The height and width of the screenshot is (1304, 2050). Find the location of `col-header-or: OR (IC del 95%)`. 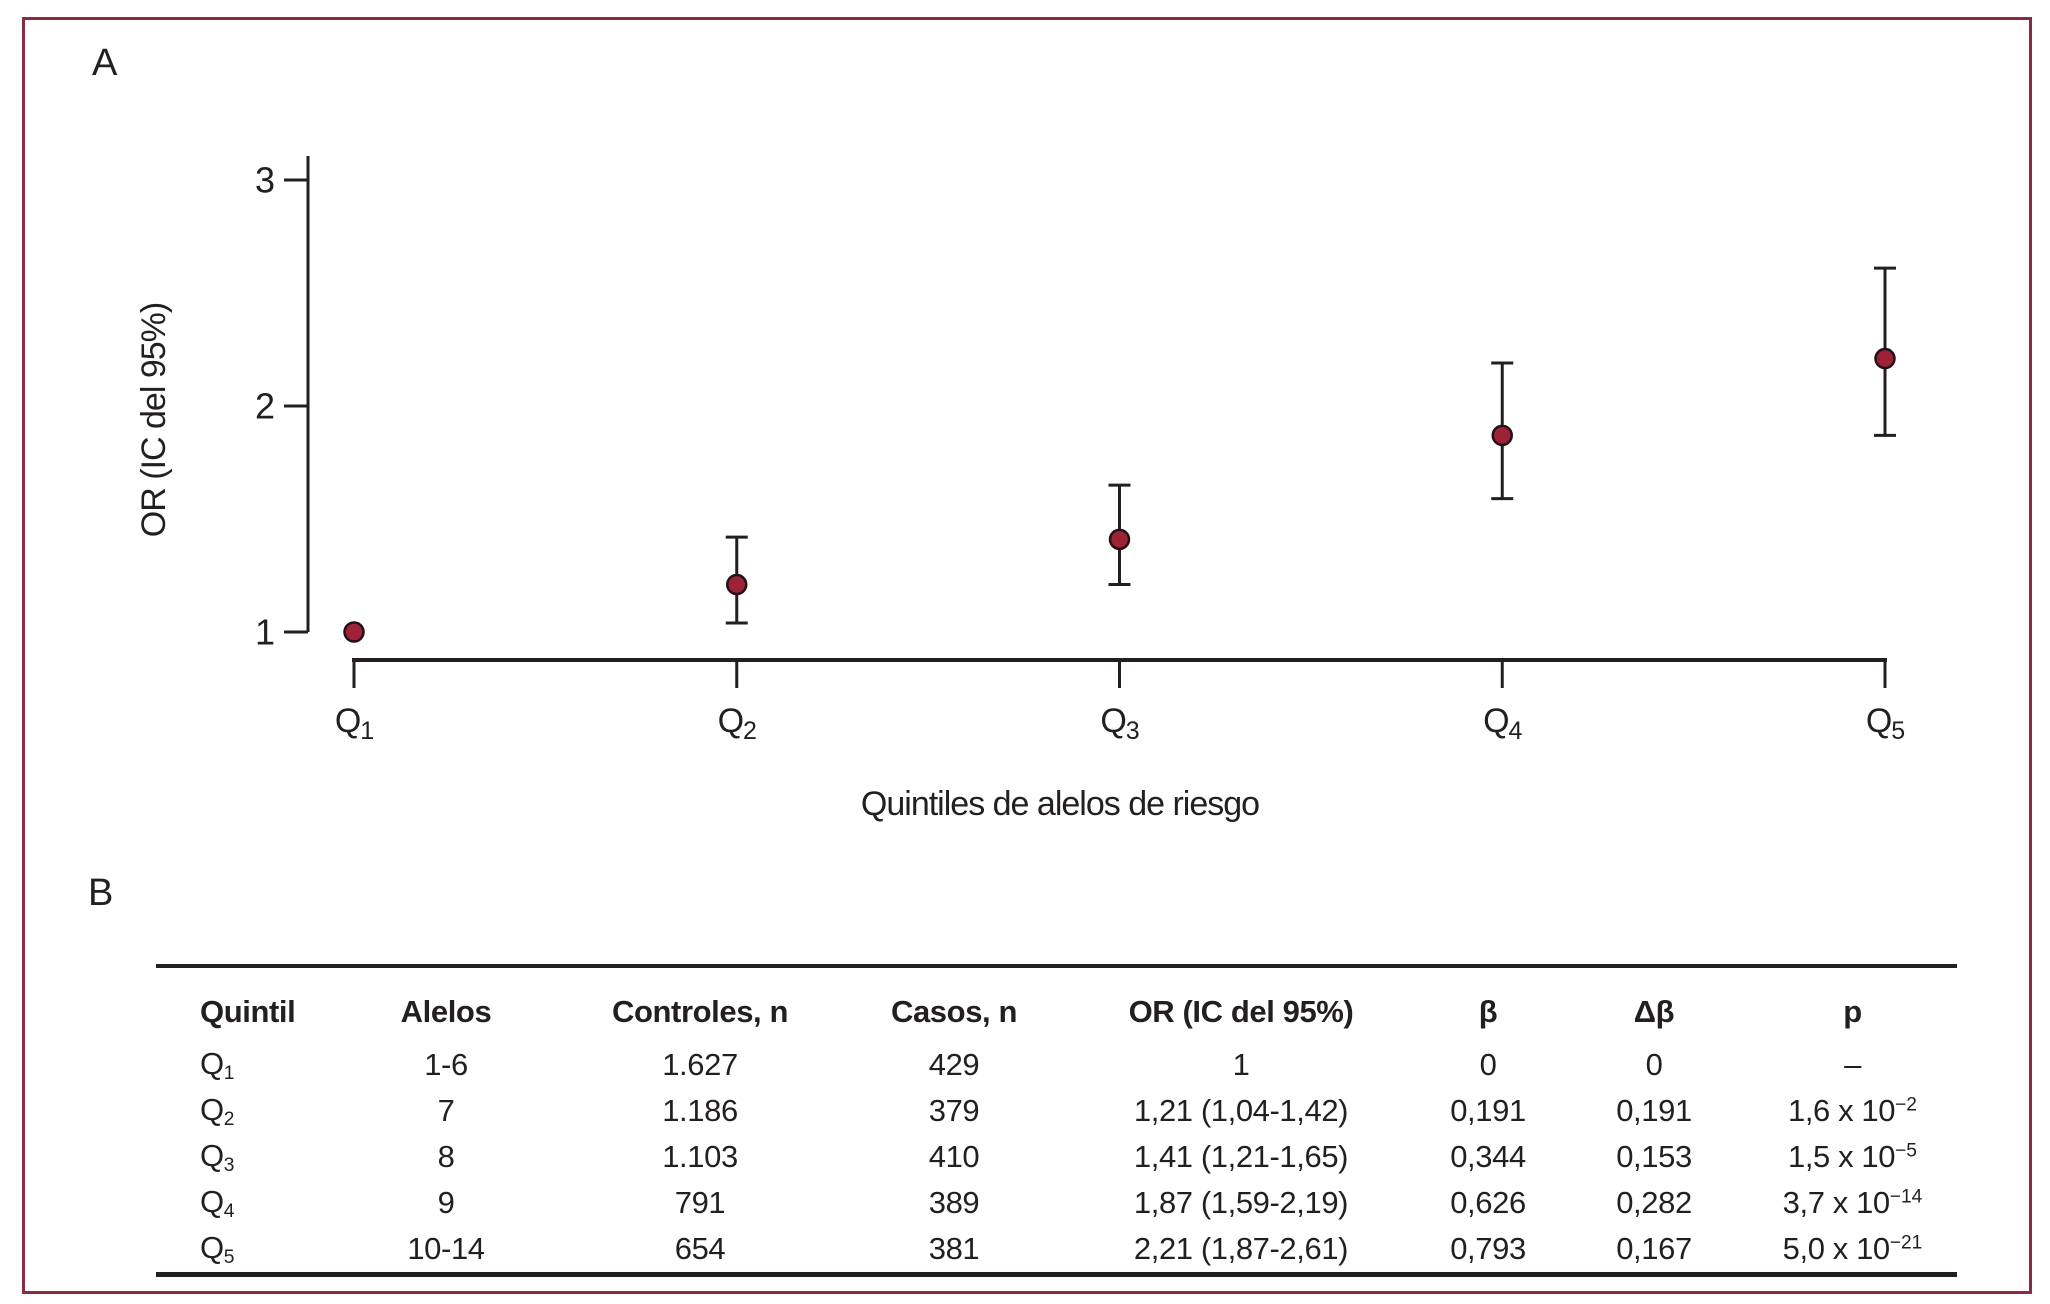

col-header-or: OR (IC del 95%) is located at coordinates (1241, 1011).